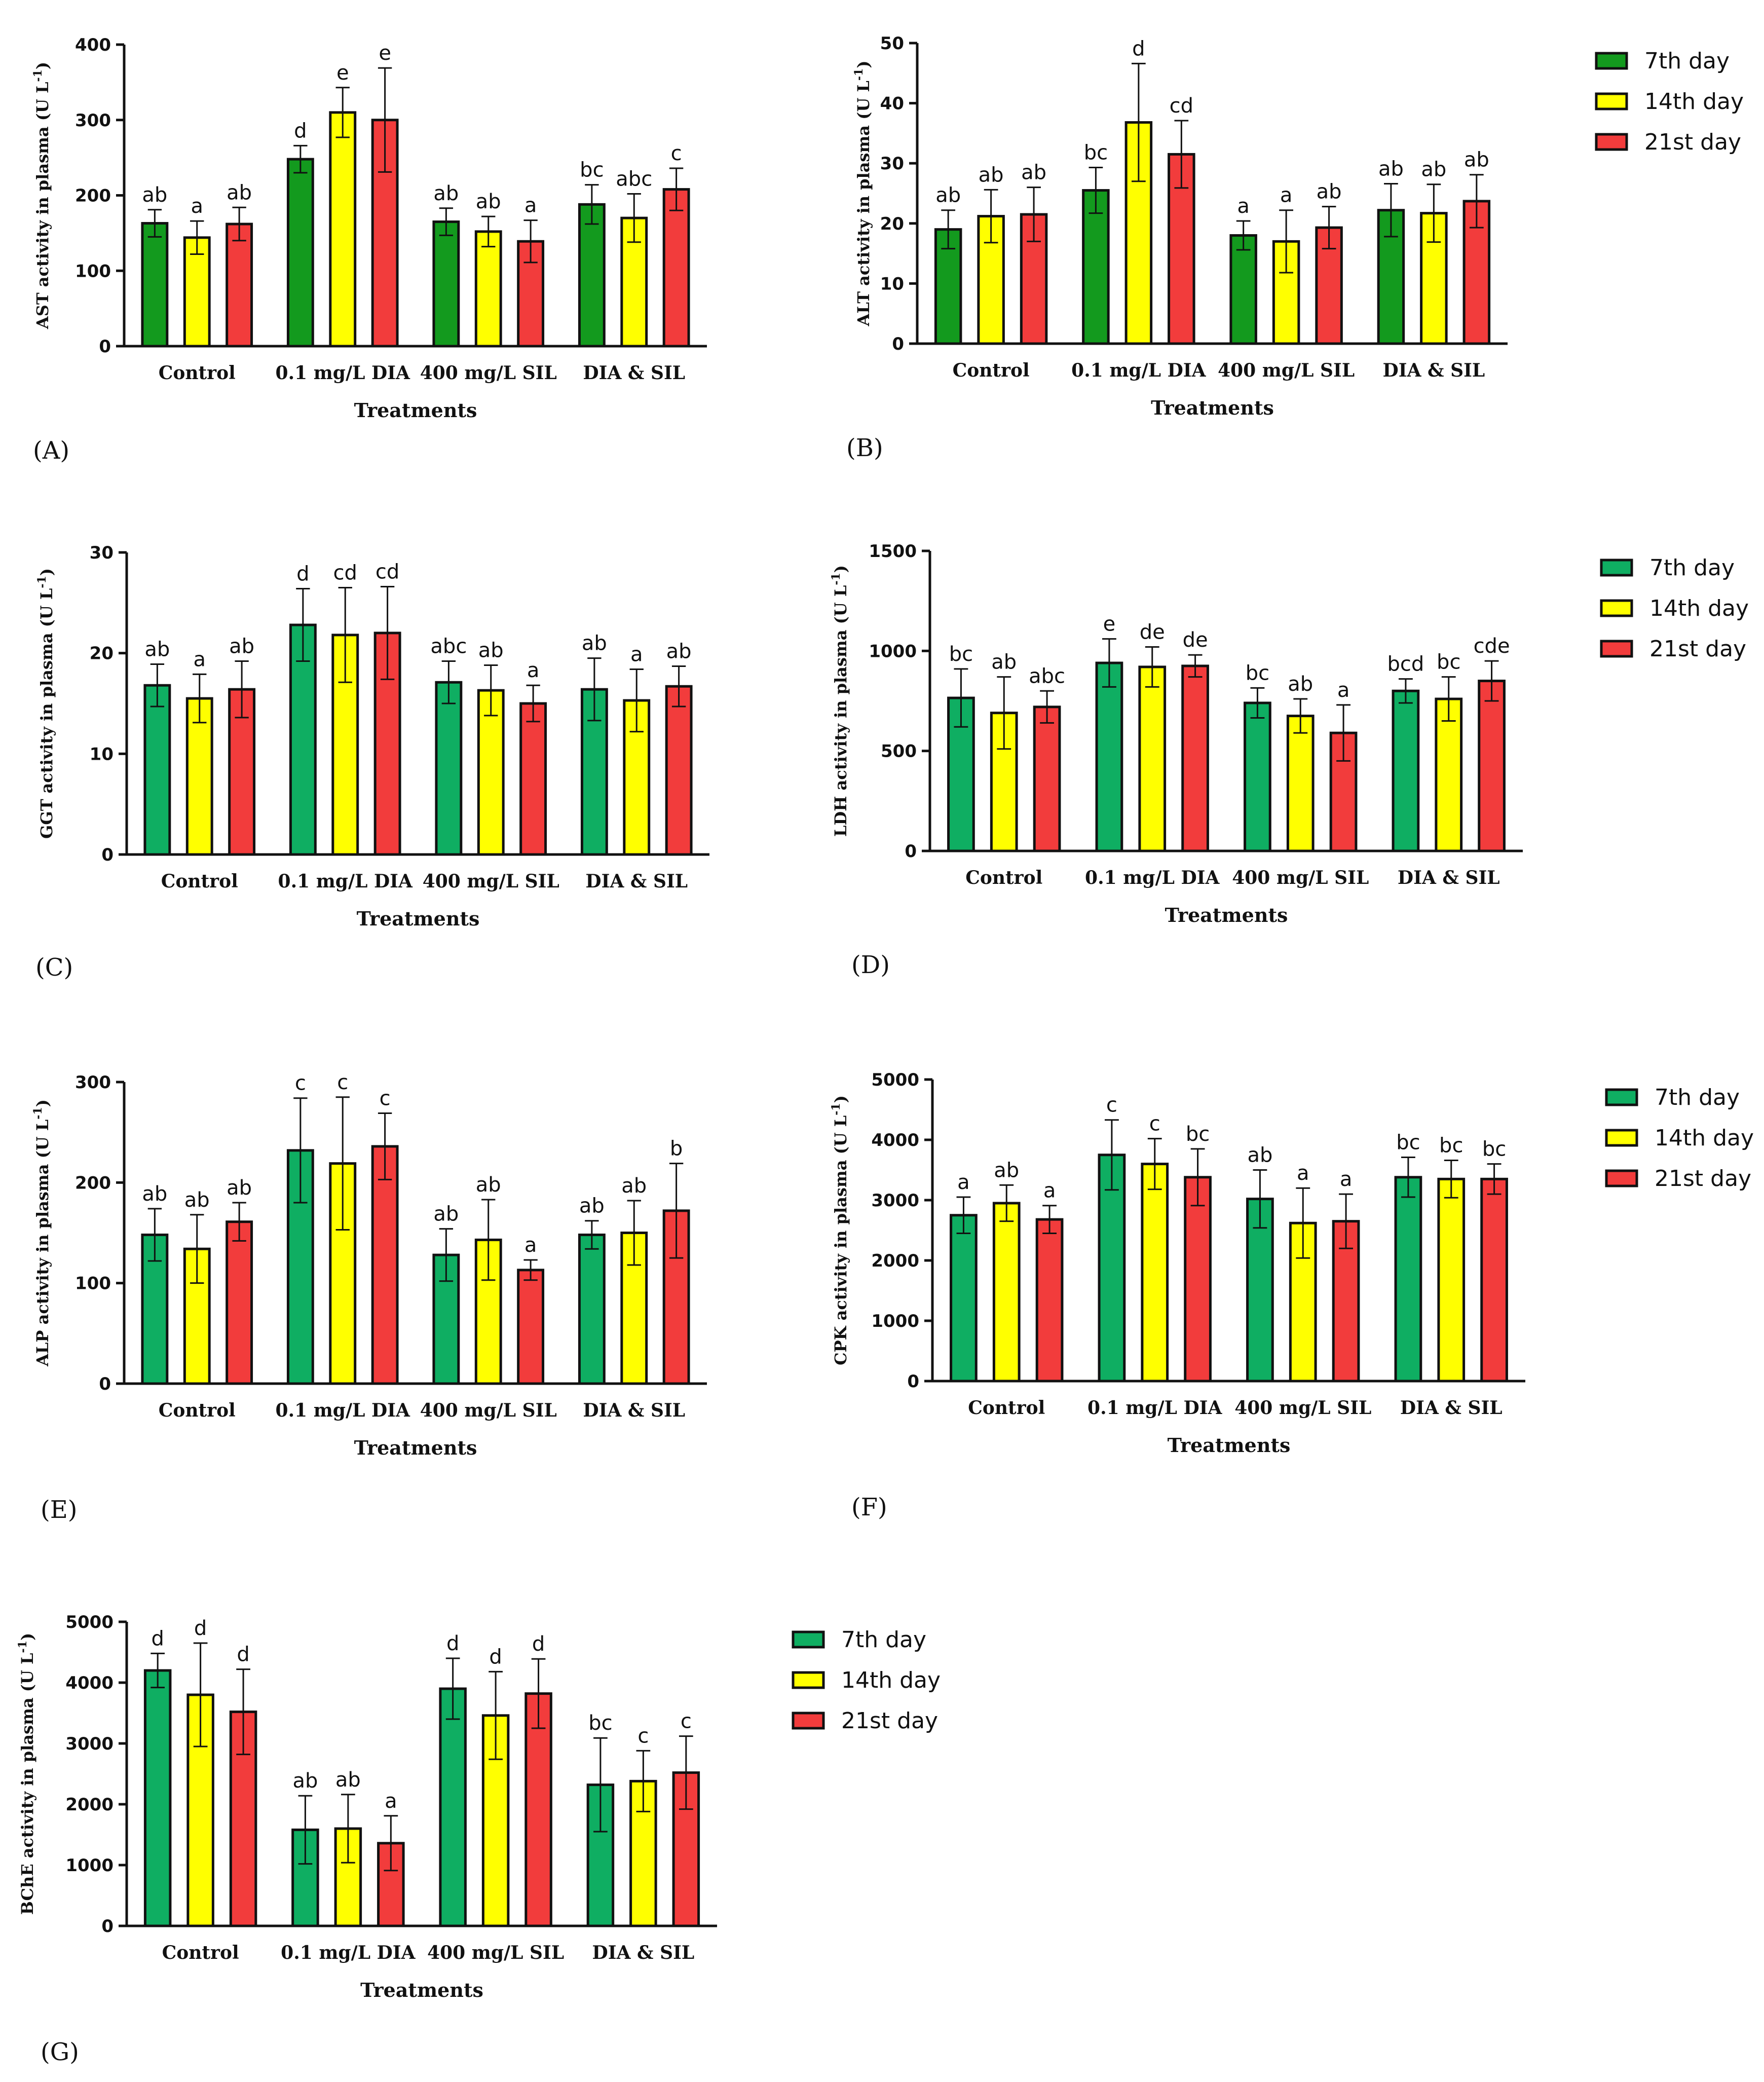  What do you see at coordinates (840, 701) in the screenshot?
I see `y-axis-title: LDH activity in plasma (U L-1)` at bounding box center [840, 701].